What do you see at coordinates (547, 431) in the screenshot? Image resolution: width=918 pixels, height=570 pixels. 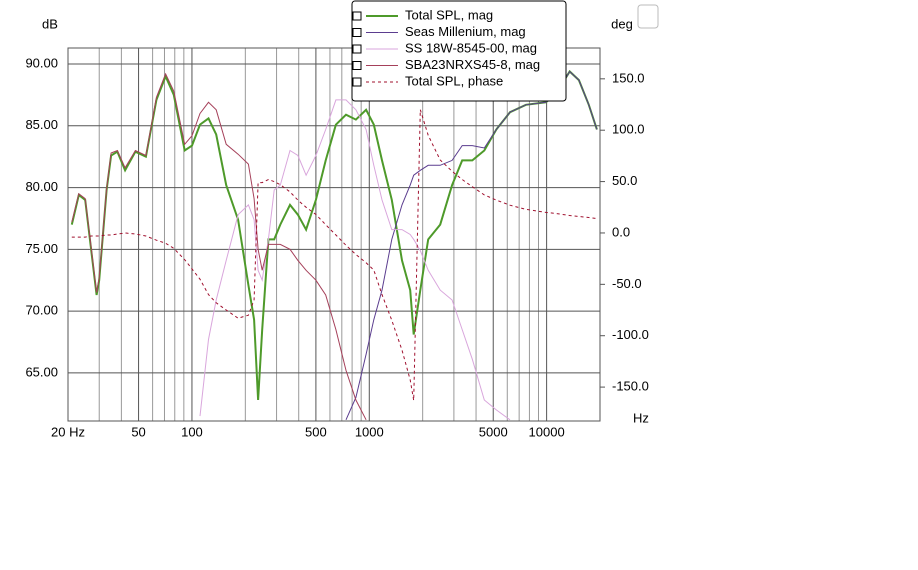 I see `x-tick-label: 10000` at bounding box center [547, 431].